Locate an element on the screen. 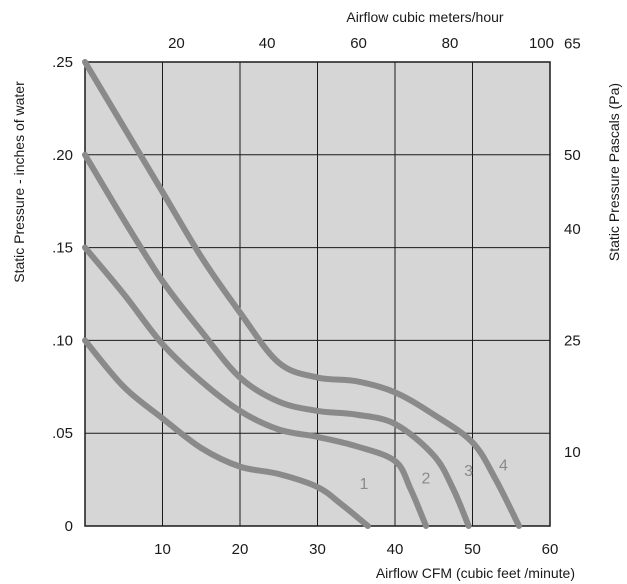 This screenshot has height=584, width=627. x2-tick-label: 60 is located at coordinates (358, 43).